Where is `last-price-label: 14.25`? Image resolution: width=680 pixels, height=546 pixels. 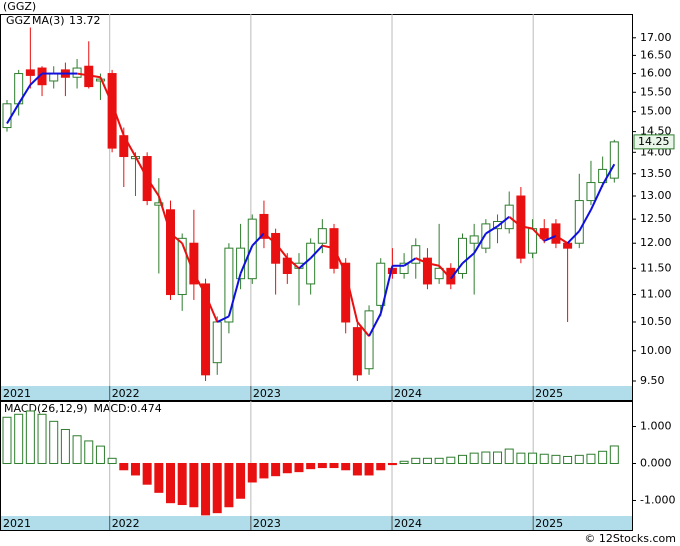 last-price-label: 14.25 is located at coordinates (654, 141).